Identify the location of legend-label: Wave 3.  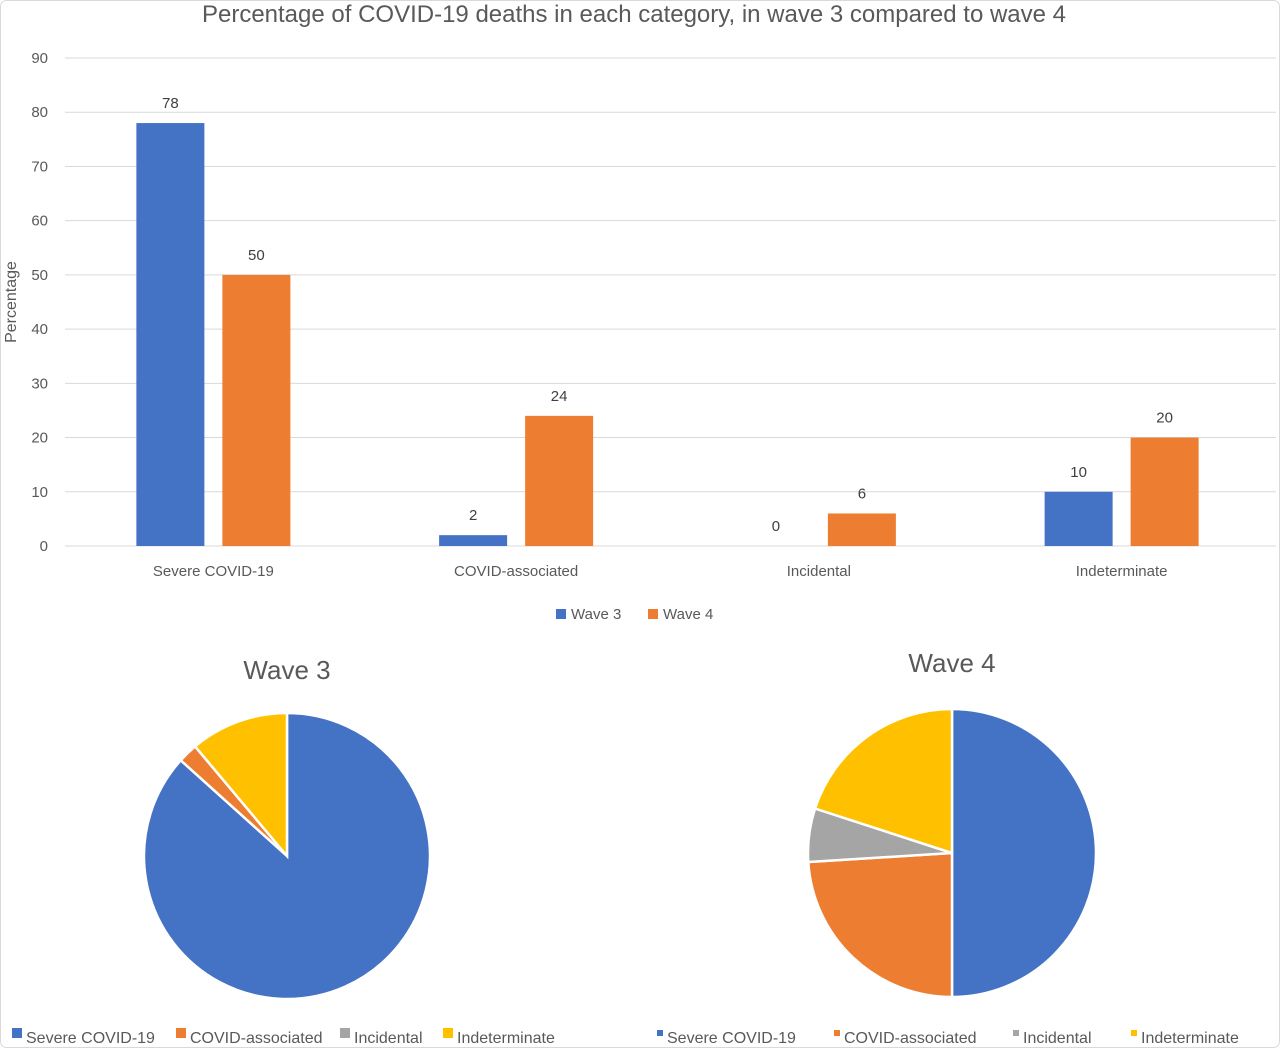
(596, 614).